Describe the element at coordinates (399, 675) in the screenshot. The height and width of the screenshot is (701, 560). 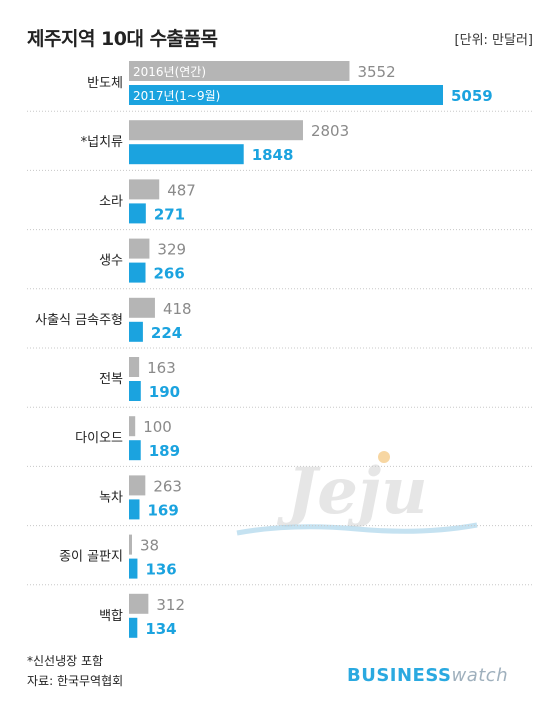
I see `brand-part1: BUSINESS` at that location.